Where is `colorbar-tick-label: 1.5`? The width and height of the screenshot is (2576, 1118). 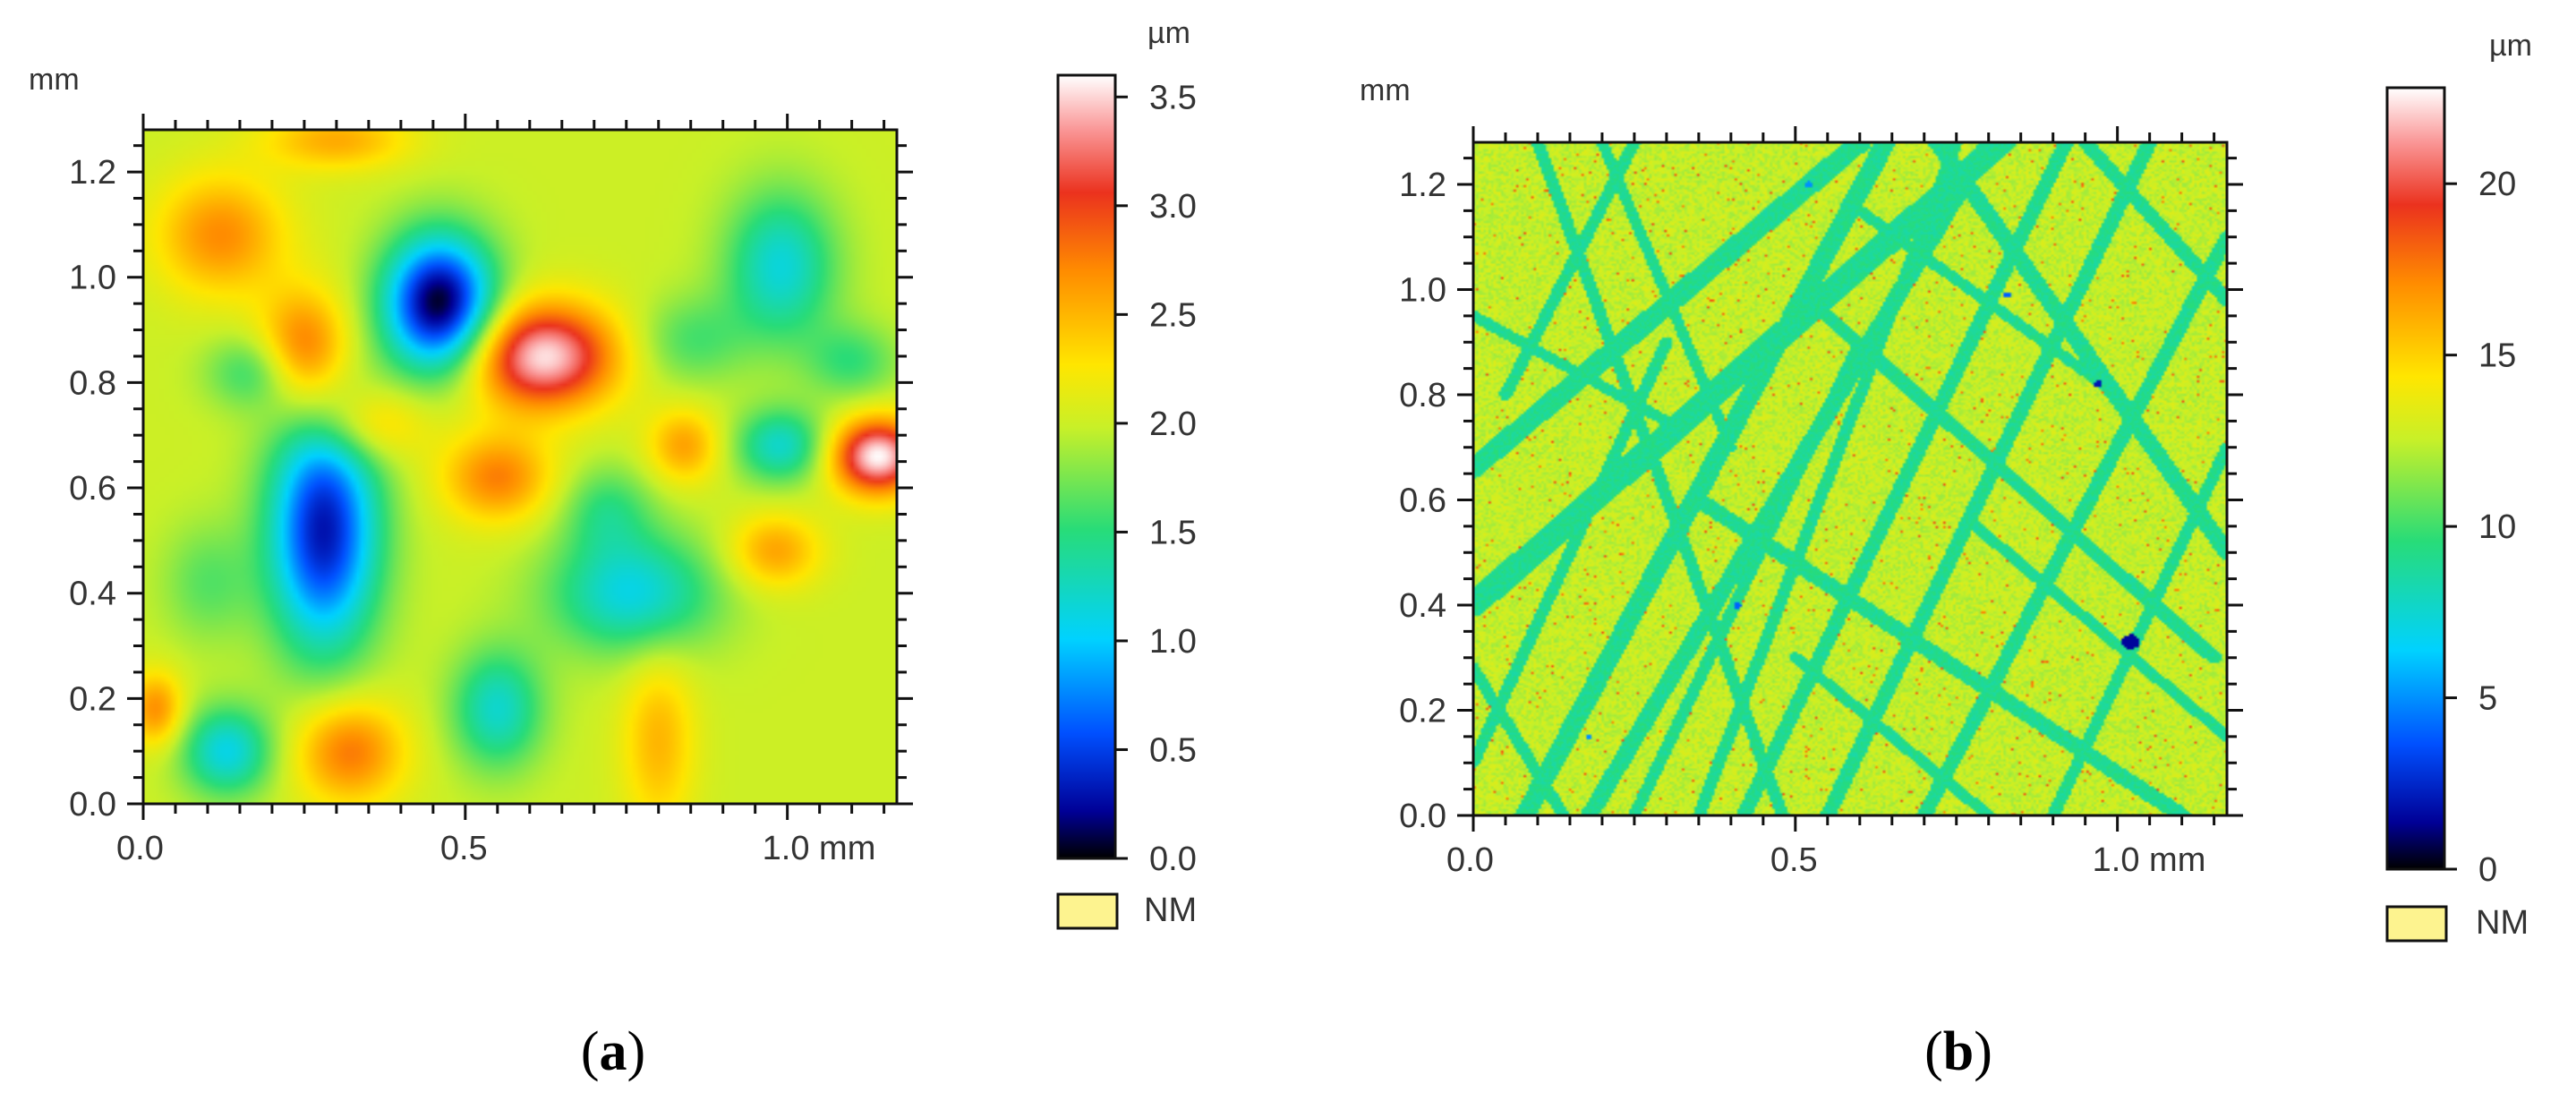
colorbar-tick-label: 1.5 is located at coordinates (1173, 532).